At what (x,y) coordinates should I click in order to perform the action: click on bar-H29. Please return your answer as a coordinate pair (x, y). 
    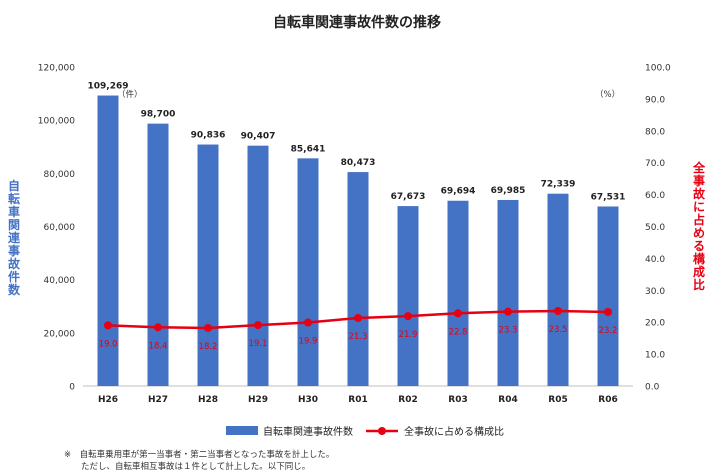
    Looking at the image, I should click on (258, 265).